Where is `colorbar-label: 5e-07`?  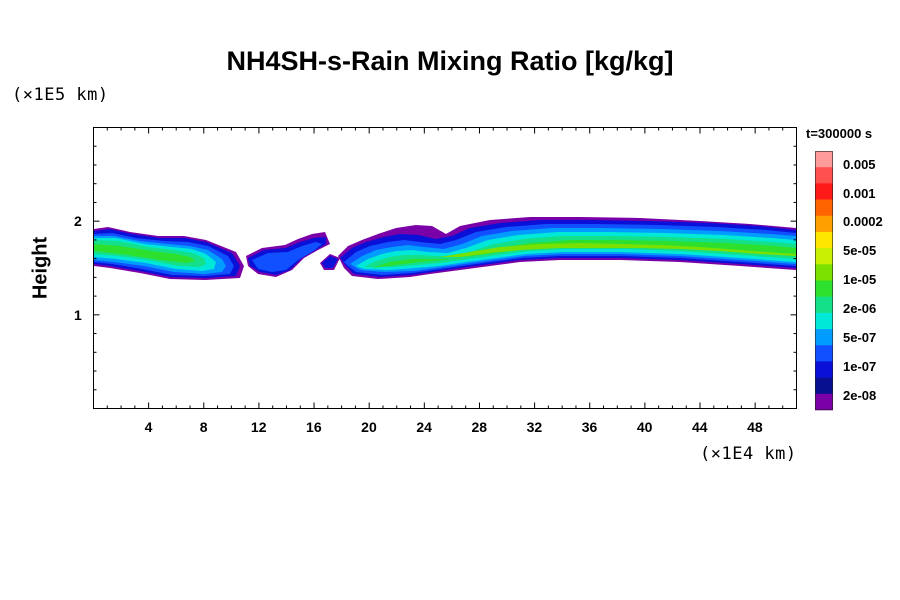
colorbar-label: 5e-07 is located at coordinates (860, 337).